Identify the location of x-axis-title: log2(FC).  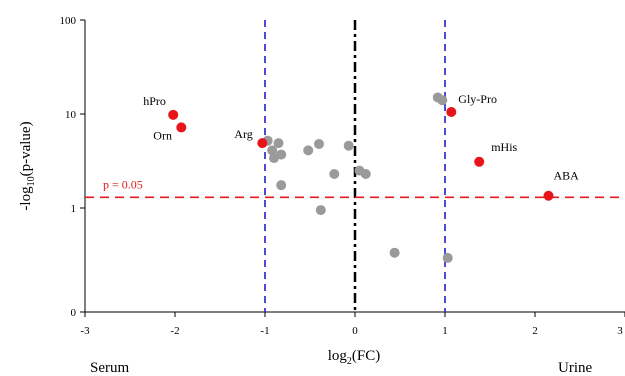
(354, 357).